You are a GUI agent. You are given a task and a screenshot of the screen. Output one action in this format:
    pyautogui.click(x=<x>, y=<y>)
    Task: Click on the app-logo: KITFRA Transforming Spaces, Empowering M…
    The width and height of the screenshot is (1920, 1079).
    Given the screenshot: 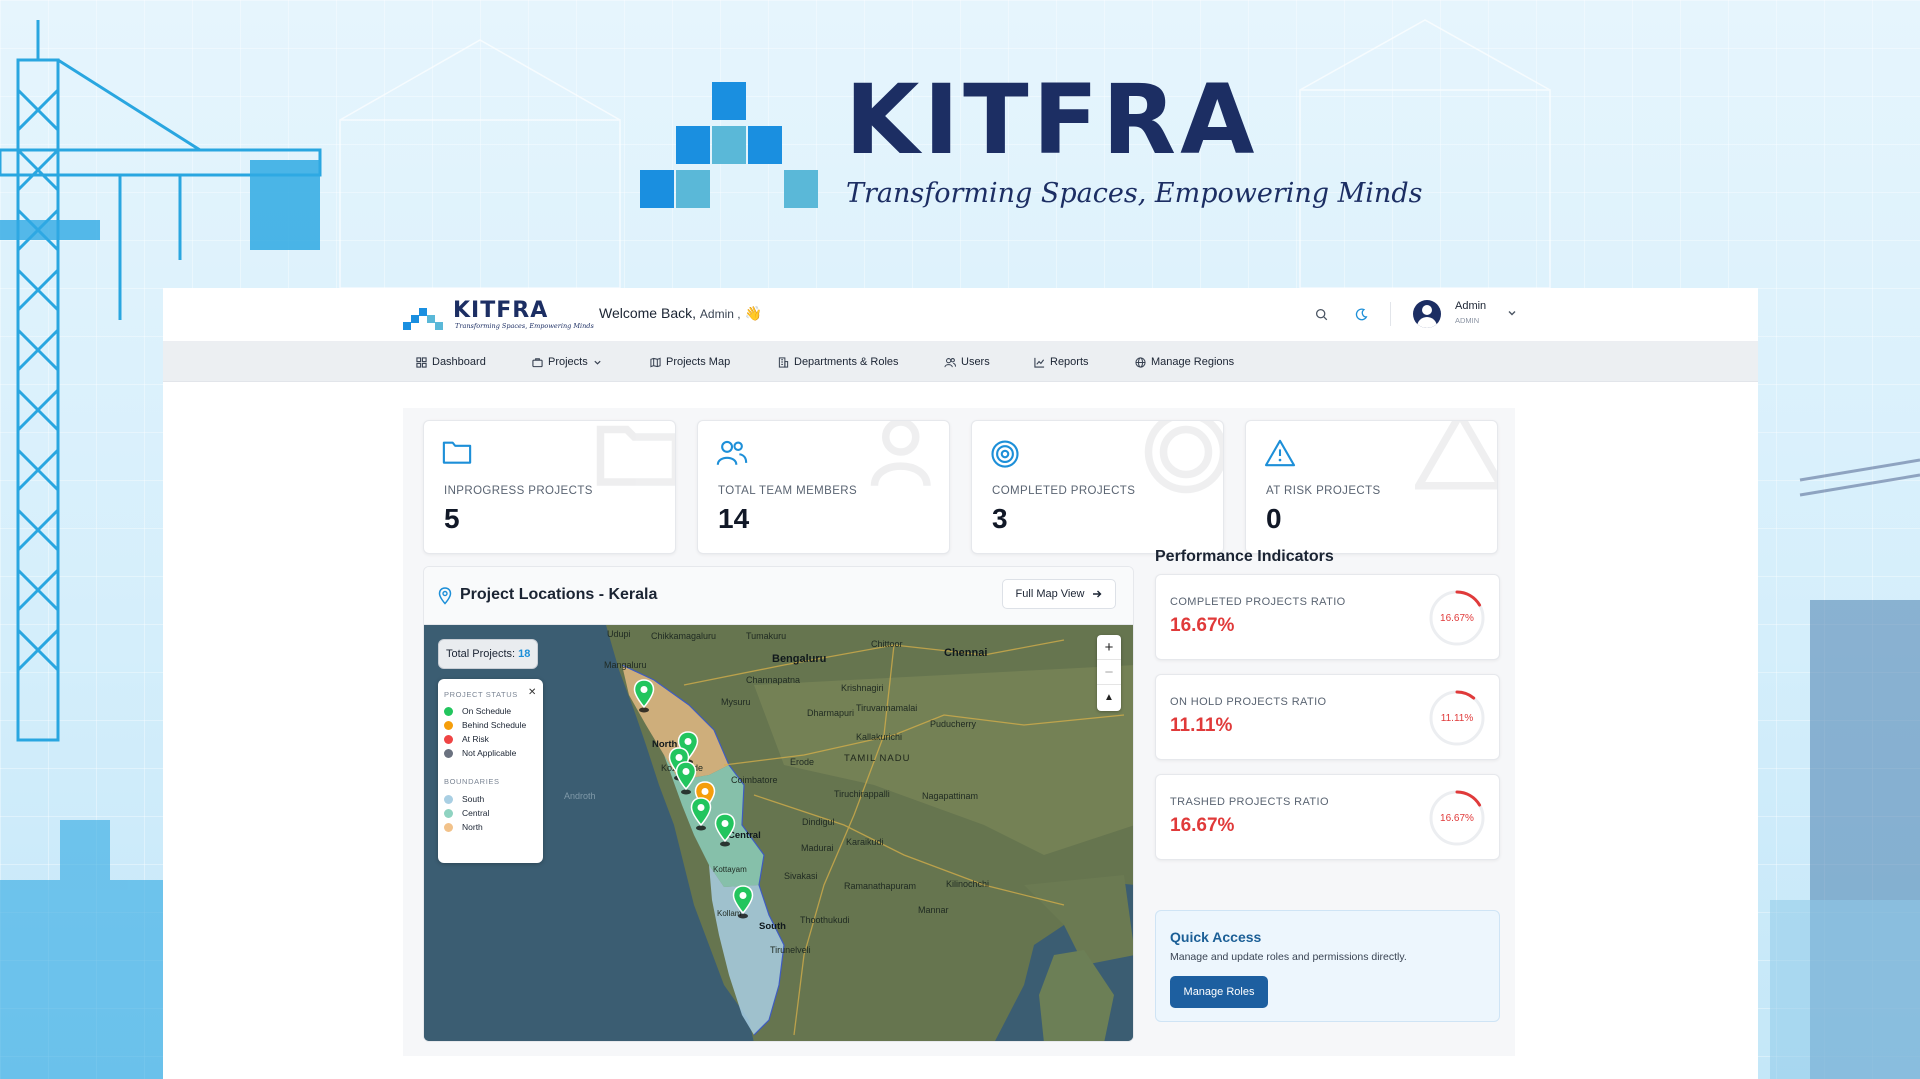 What is the action you would take?
    pyautogui.click(x=498, y=315)
    